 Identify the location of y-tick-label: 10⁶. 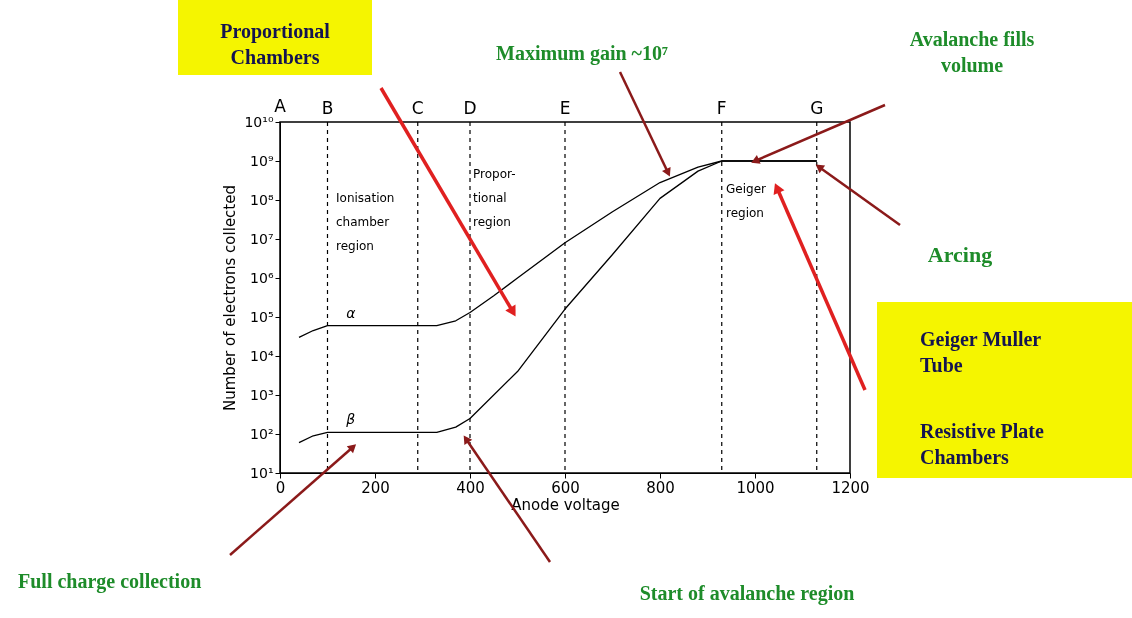
(262, 277).